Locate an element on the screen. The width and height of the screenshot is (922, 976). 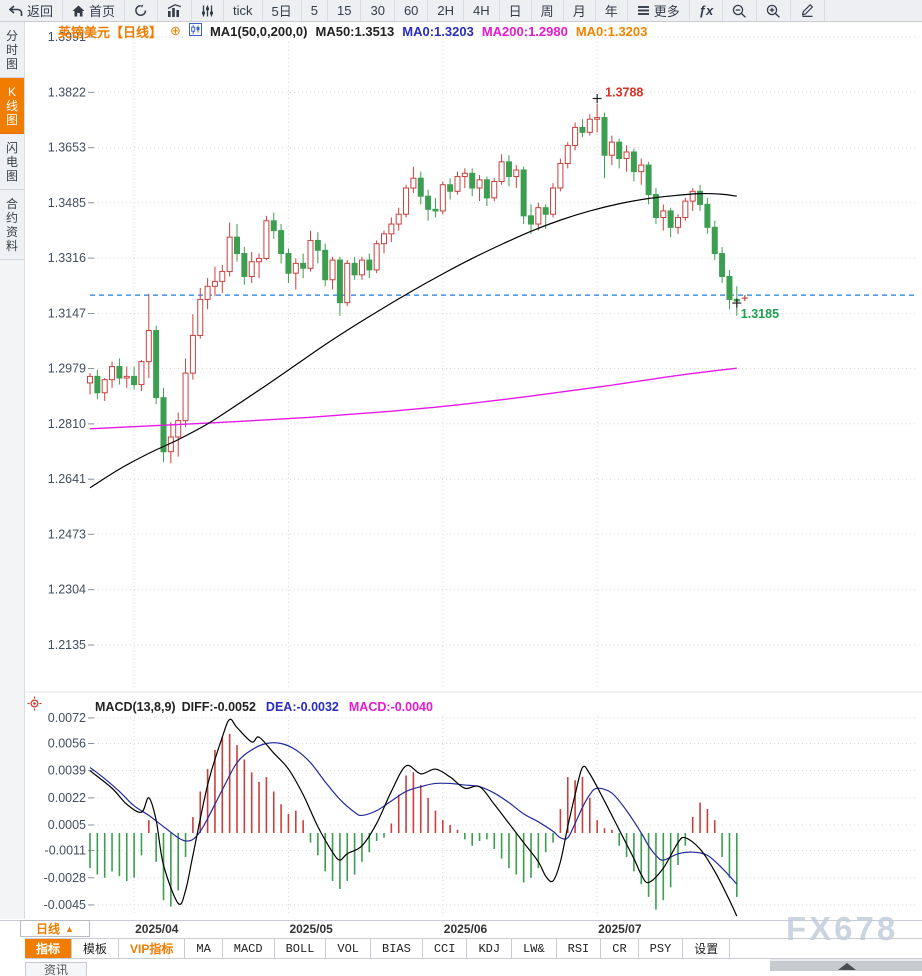
toolbar-item-year: 年 is located at coordinates (612, 10).